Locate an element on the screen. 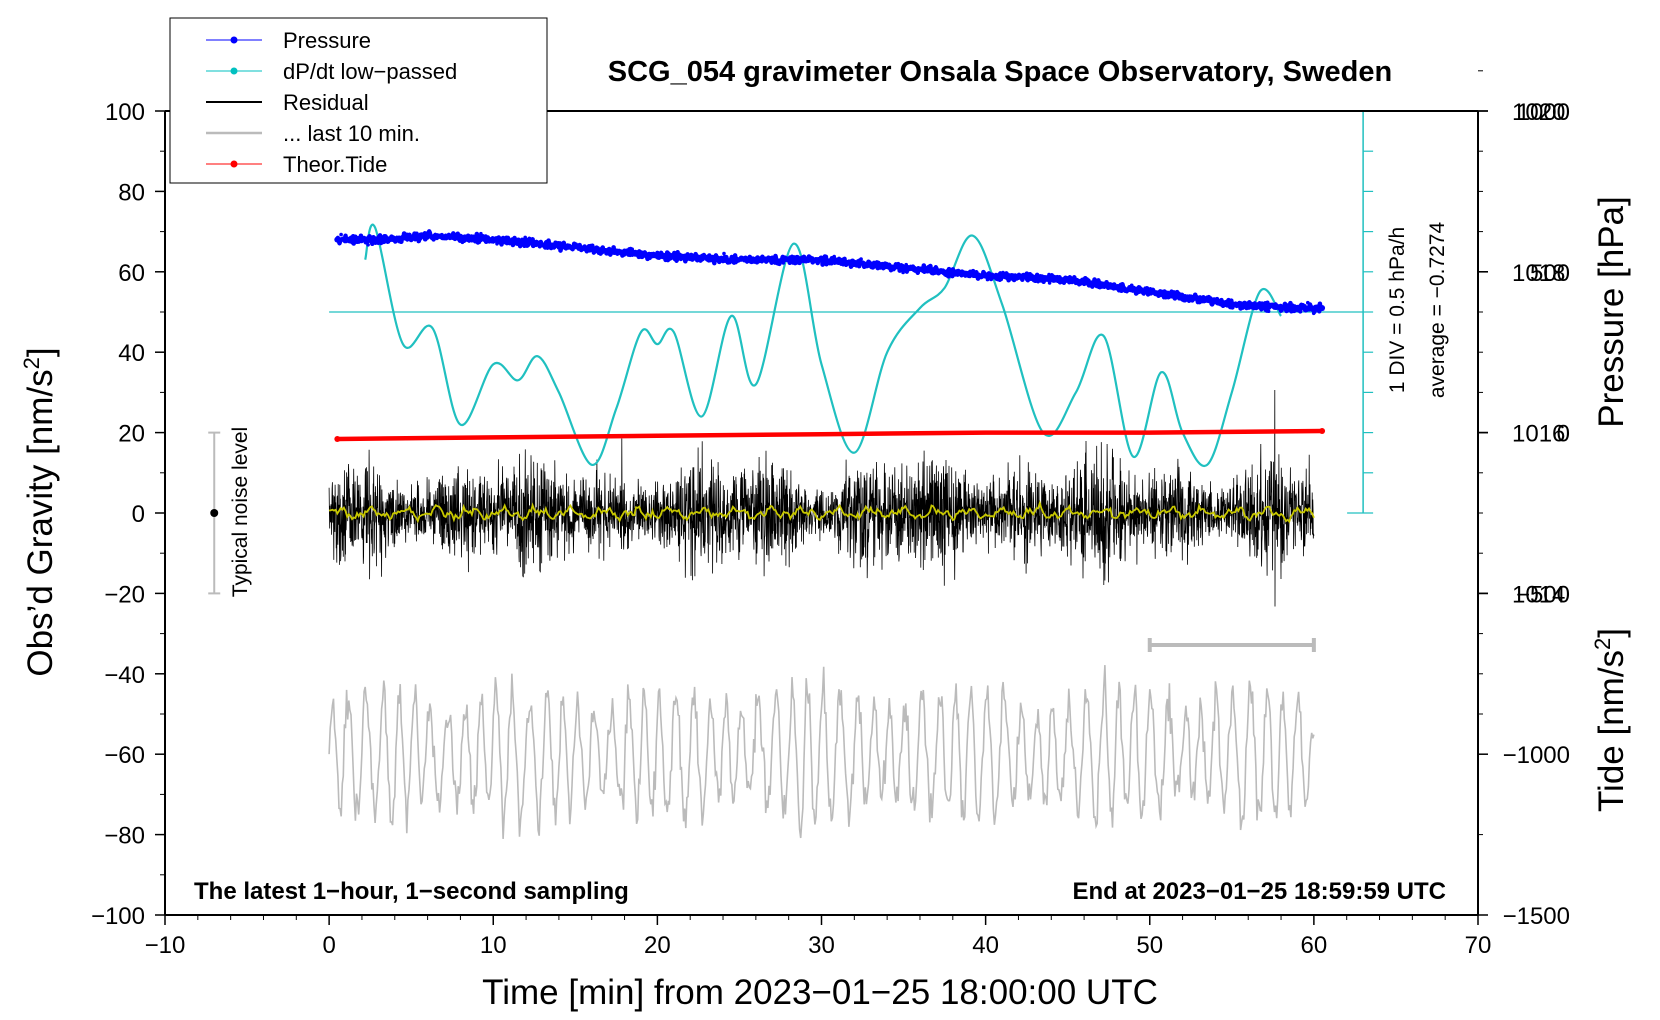  bottom-left-annotation: The latest 1−hour, 1−second sampling is located at coordinates (411, 891).